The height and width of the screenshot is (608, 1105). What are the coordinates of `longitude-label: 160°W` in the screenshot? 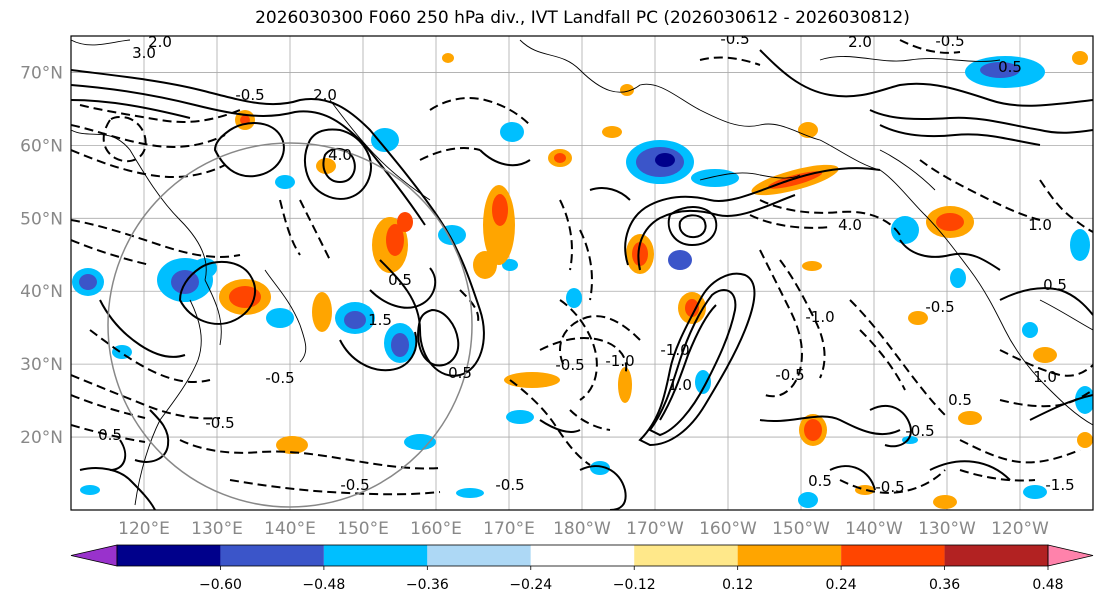 It's located at (728, 529).